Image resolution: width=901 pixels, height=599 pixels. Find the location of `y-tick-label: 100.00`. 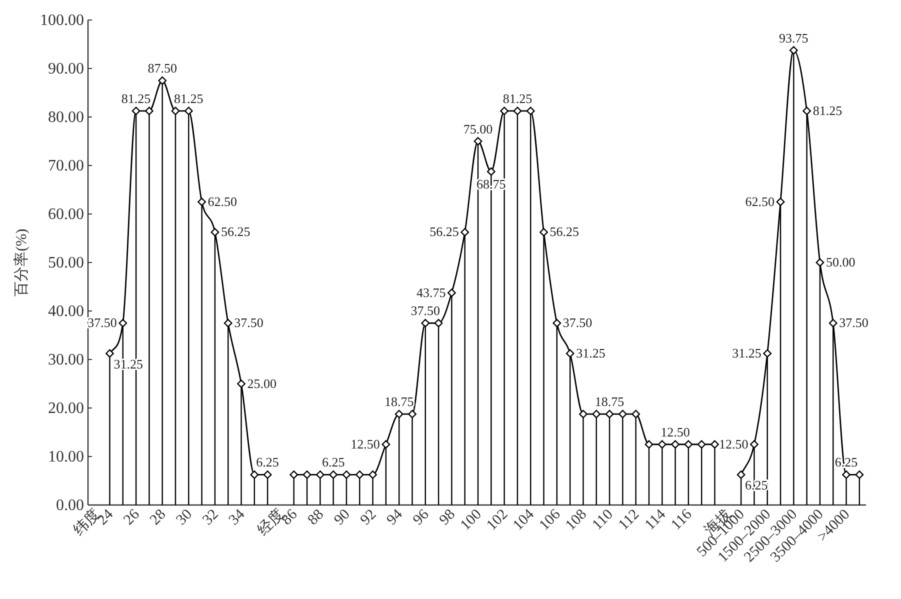

y-tick-label: 100.00 is located at coordinates (62, 20).